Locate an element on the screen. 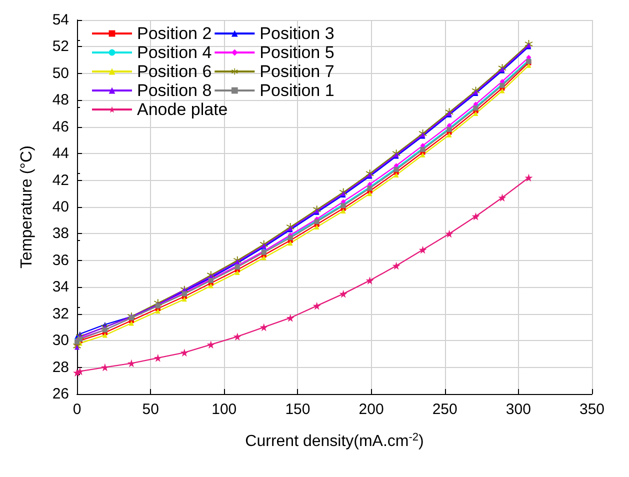 The height and width of the screenshot is (477, 629). y-tick-label: 34 is located at coordinates (60, 287).